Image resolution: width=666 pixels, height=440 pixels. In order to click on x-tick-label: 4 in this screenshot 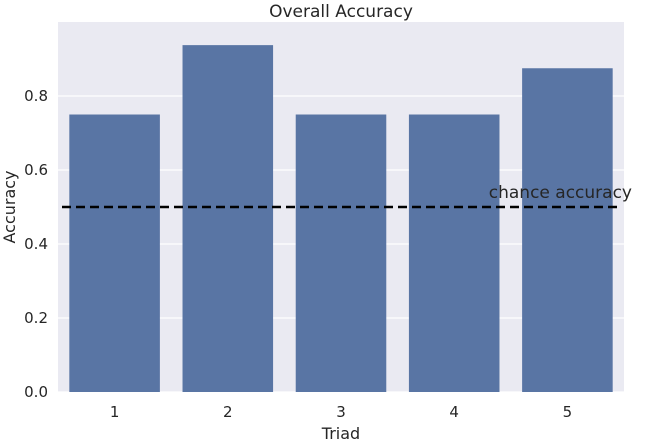, I will do `click(454, 412)`.